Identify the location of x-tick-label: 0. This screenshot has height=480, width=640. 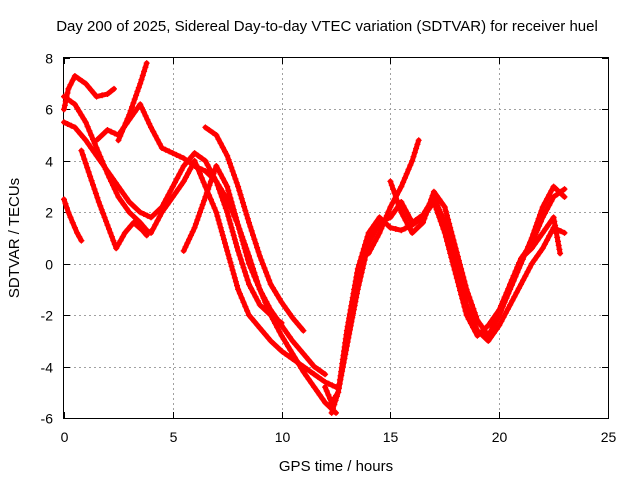
(65, 437).